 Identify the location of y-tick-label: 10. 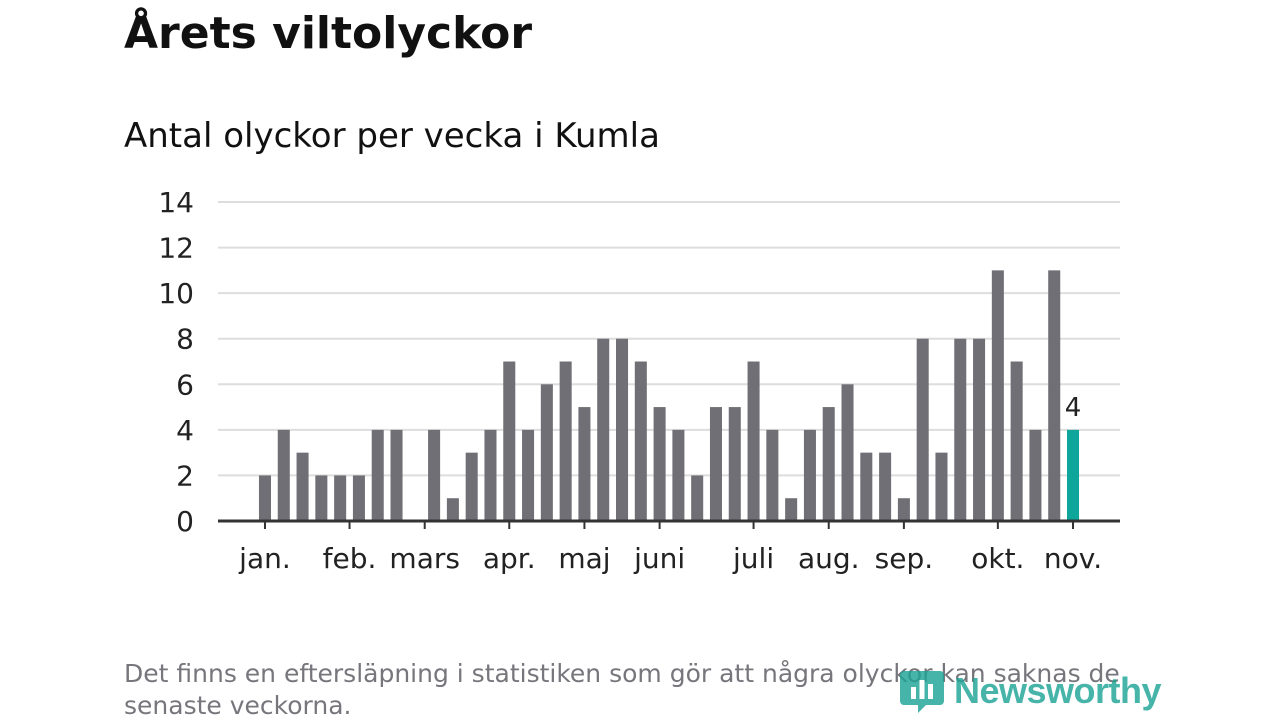
(176, 293).